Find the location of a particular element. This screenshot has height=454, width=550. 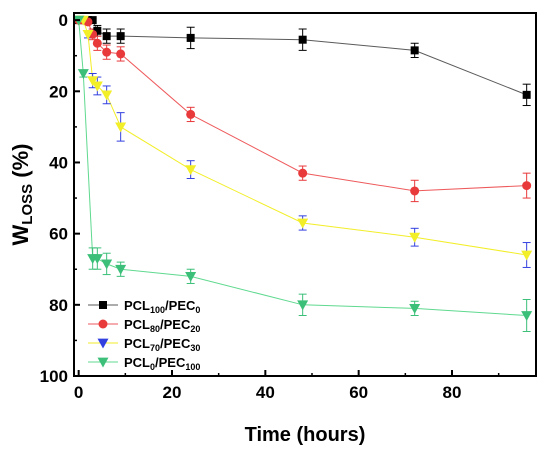

x-tick-label: 80 is located at coordinates (452, 392).